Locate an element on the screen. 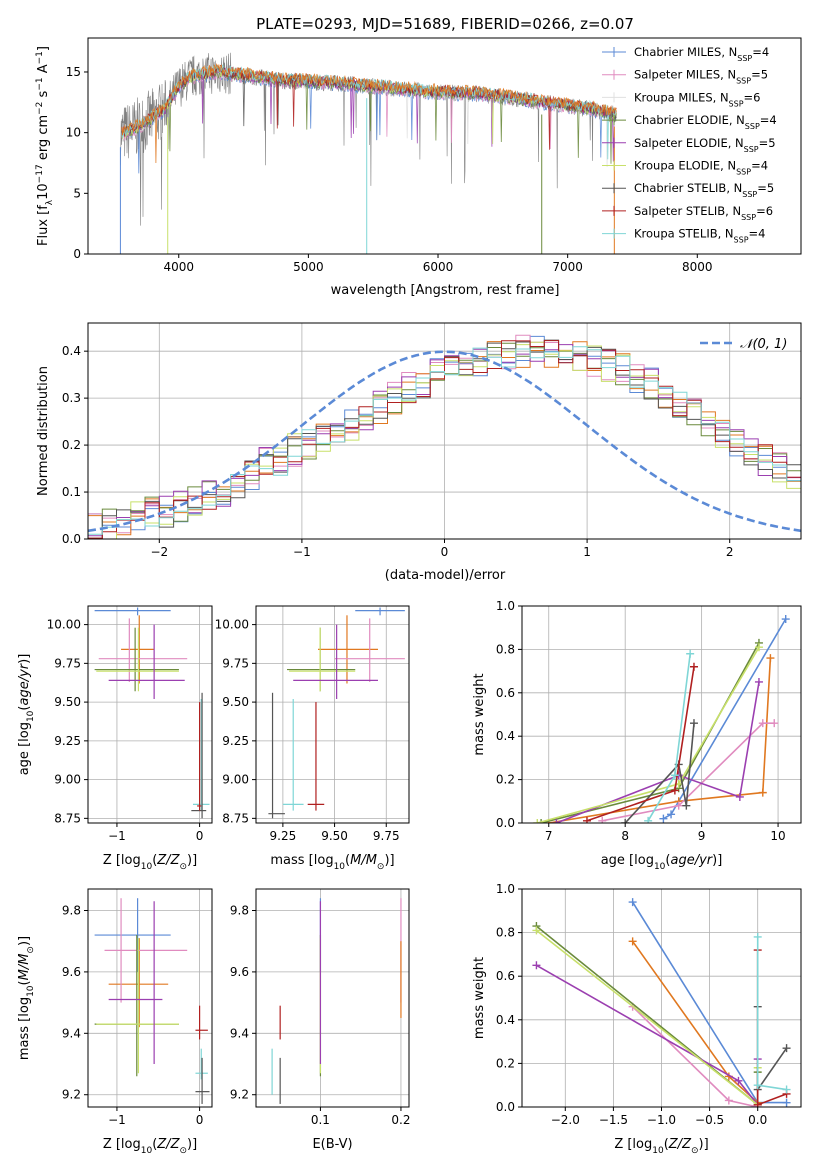 The height and width of the screenshot is (1170, 819). legend-text: Chabrier ELODIE, N is located at coordinates (689, 120).